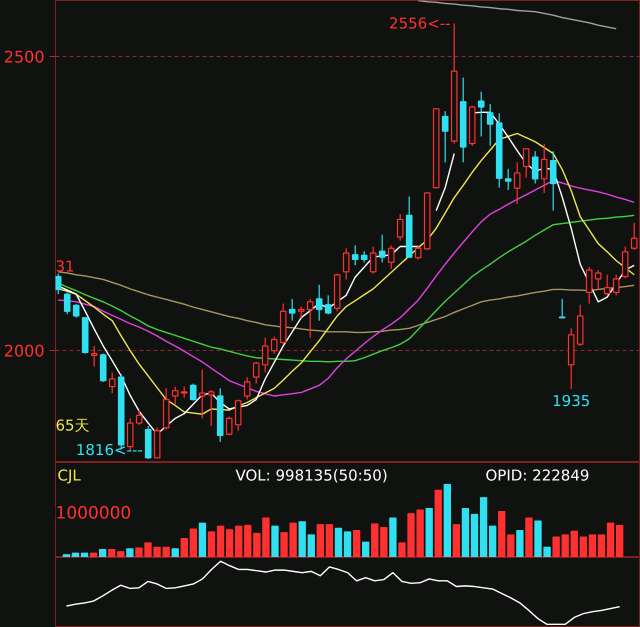 The image size is (640, 627). I want to click on y-tick-label: 2000, so click(24, 351).